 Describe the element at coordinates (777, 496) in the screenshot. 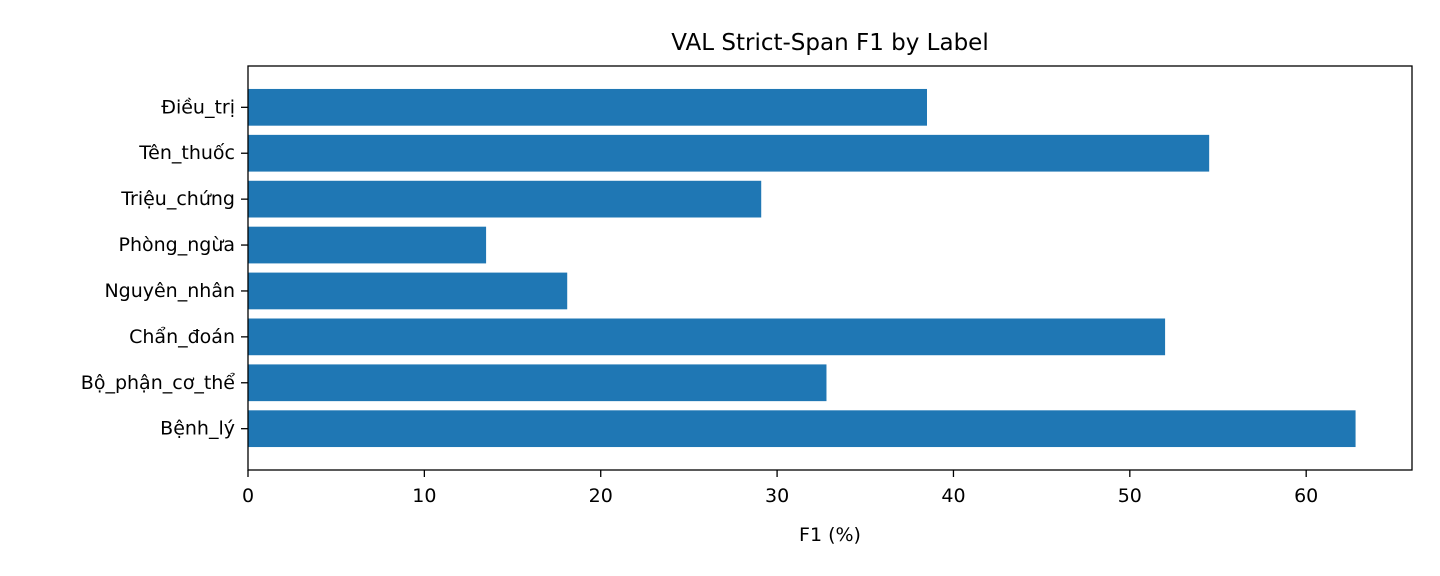

I see `x-tick-label: 30` at that location.